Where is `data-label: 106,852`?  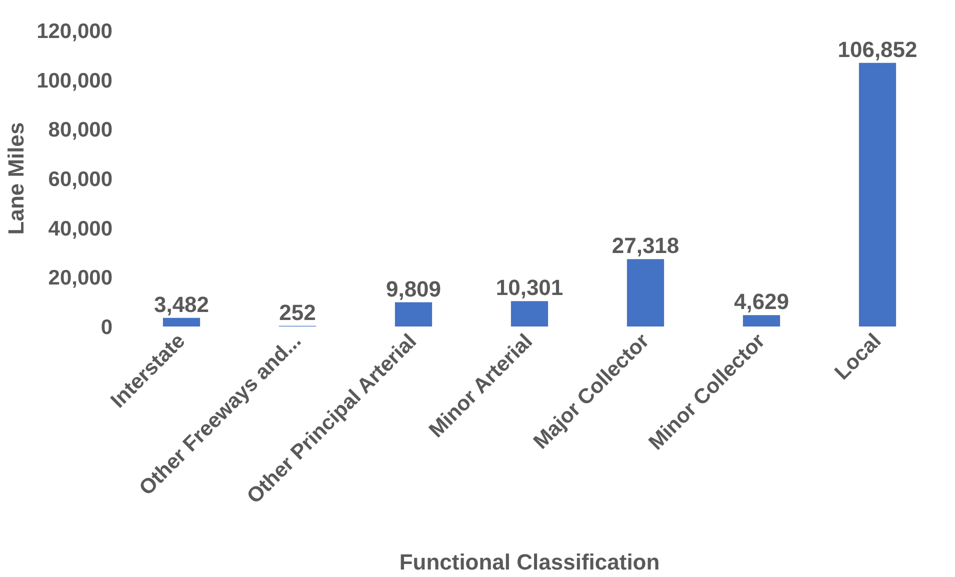
data-label: 106,852 is located at coordinates (878, 49).